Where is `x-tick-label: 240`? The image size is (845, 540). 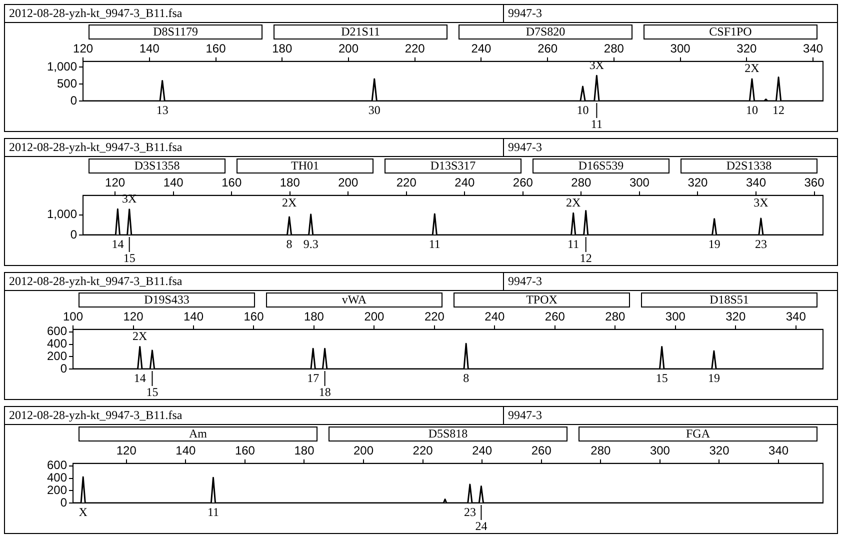
x-tick-label: 240 is located at coordinates (482, 451).